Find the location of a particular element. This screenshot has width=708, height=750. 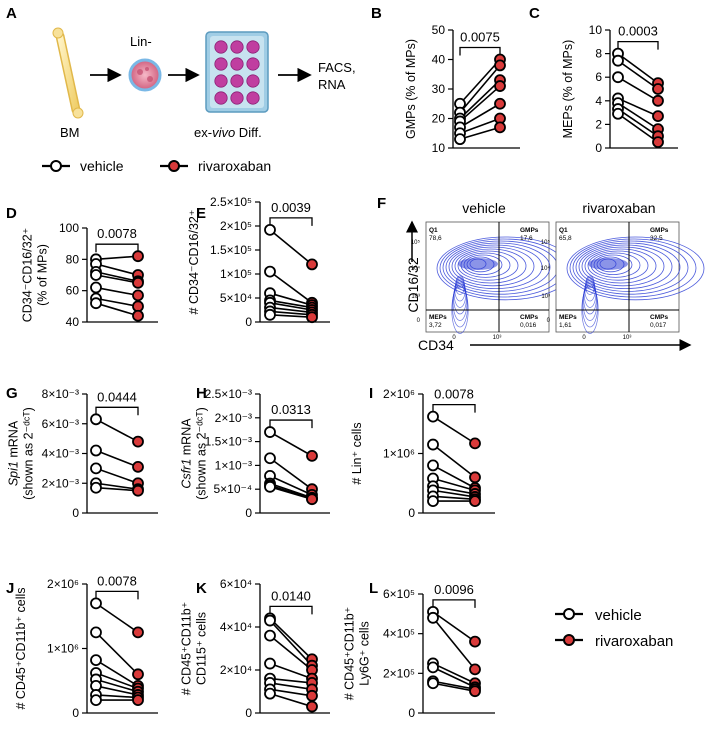

panel-letter: K is located at coordinates (201, 588).